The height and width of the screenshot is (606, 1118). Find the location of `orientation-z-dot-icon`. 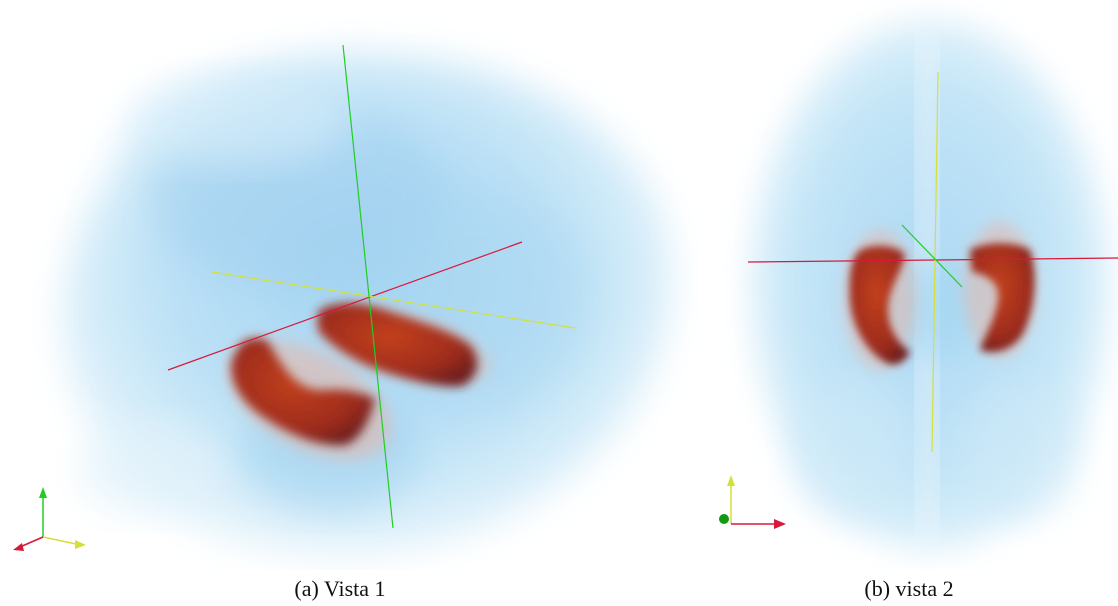

orientation-z-dot-icon is located at coordinates (724, 519).